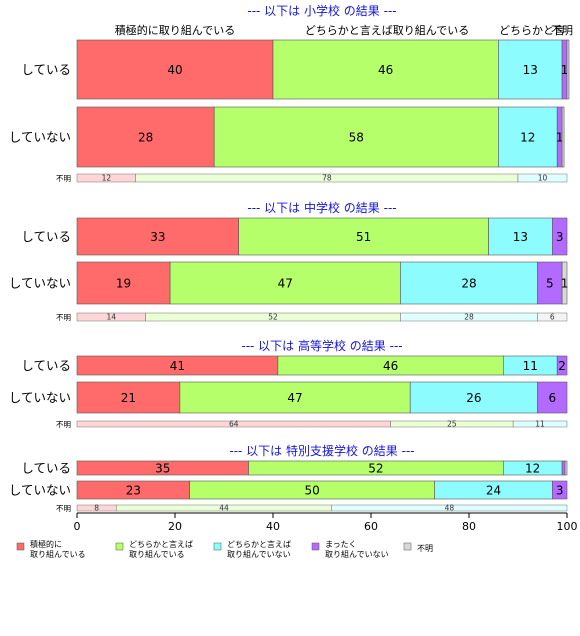 The width and height of the screenshot is (580, 636). Describe the element at coordinates (530, 366) in the screenshot. I see `data-label: 11` at that location.